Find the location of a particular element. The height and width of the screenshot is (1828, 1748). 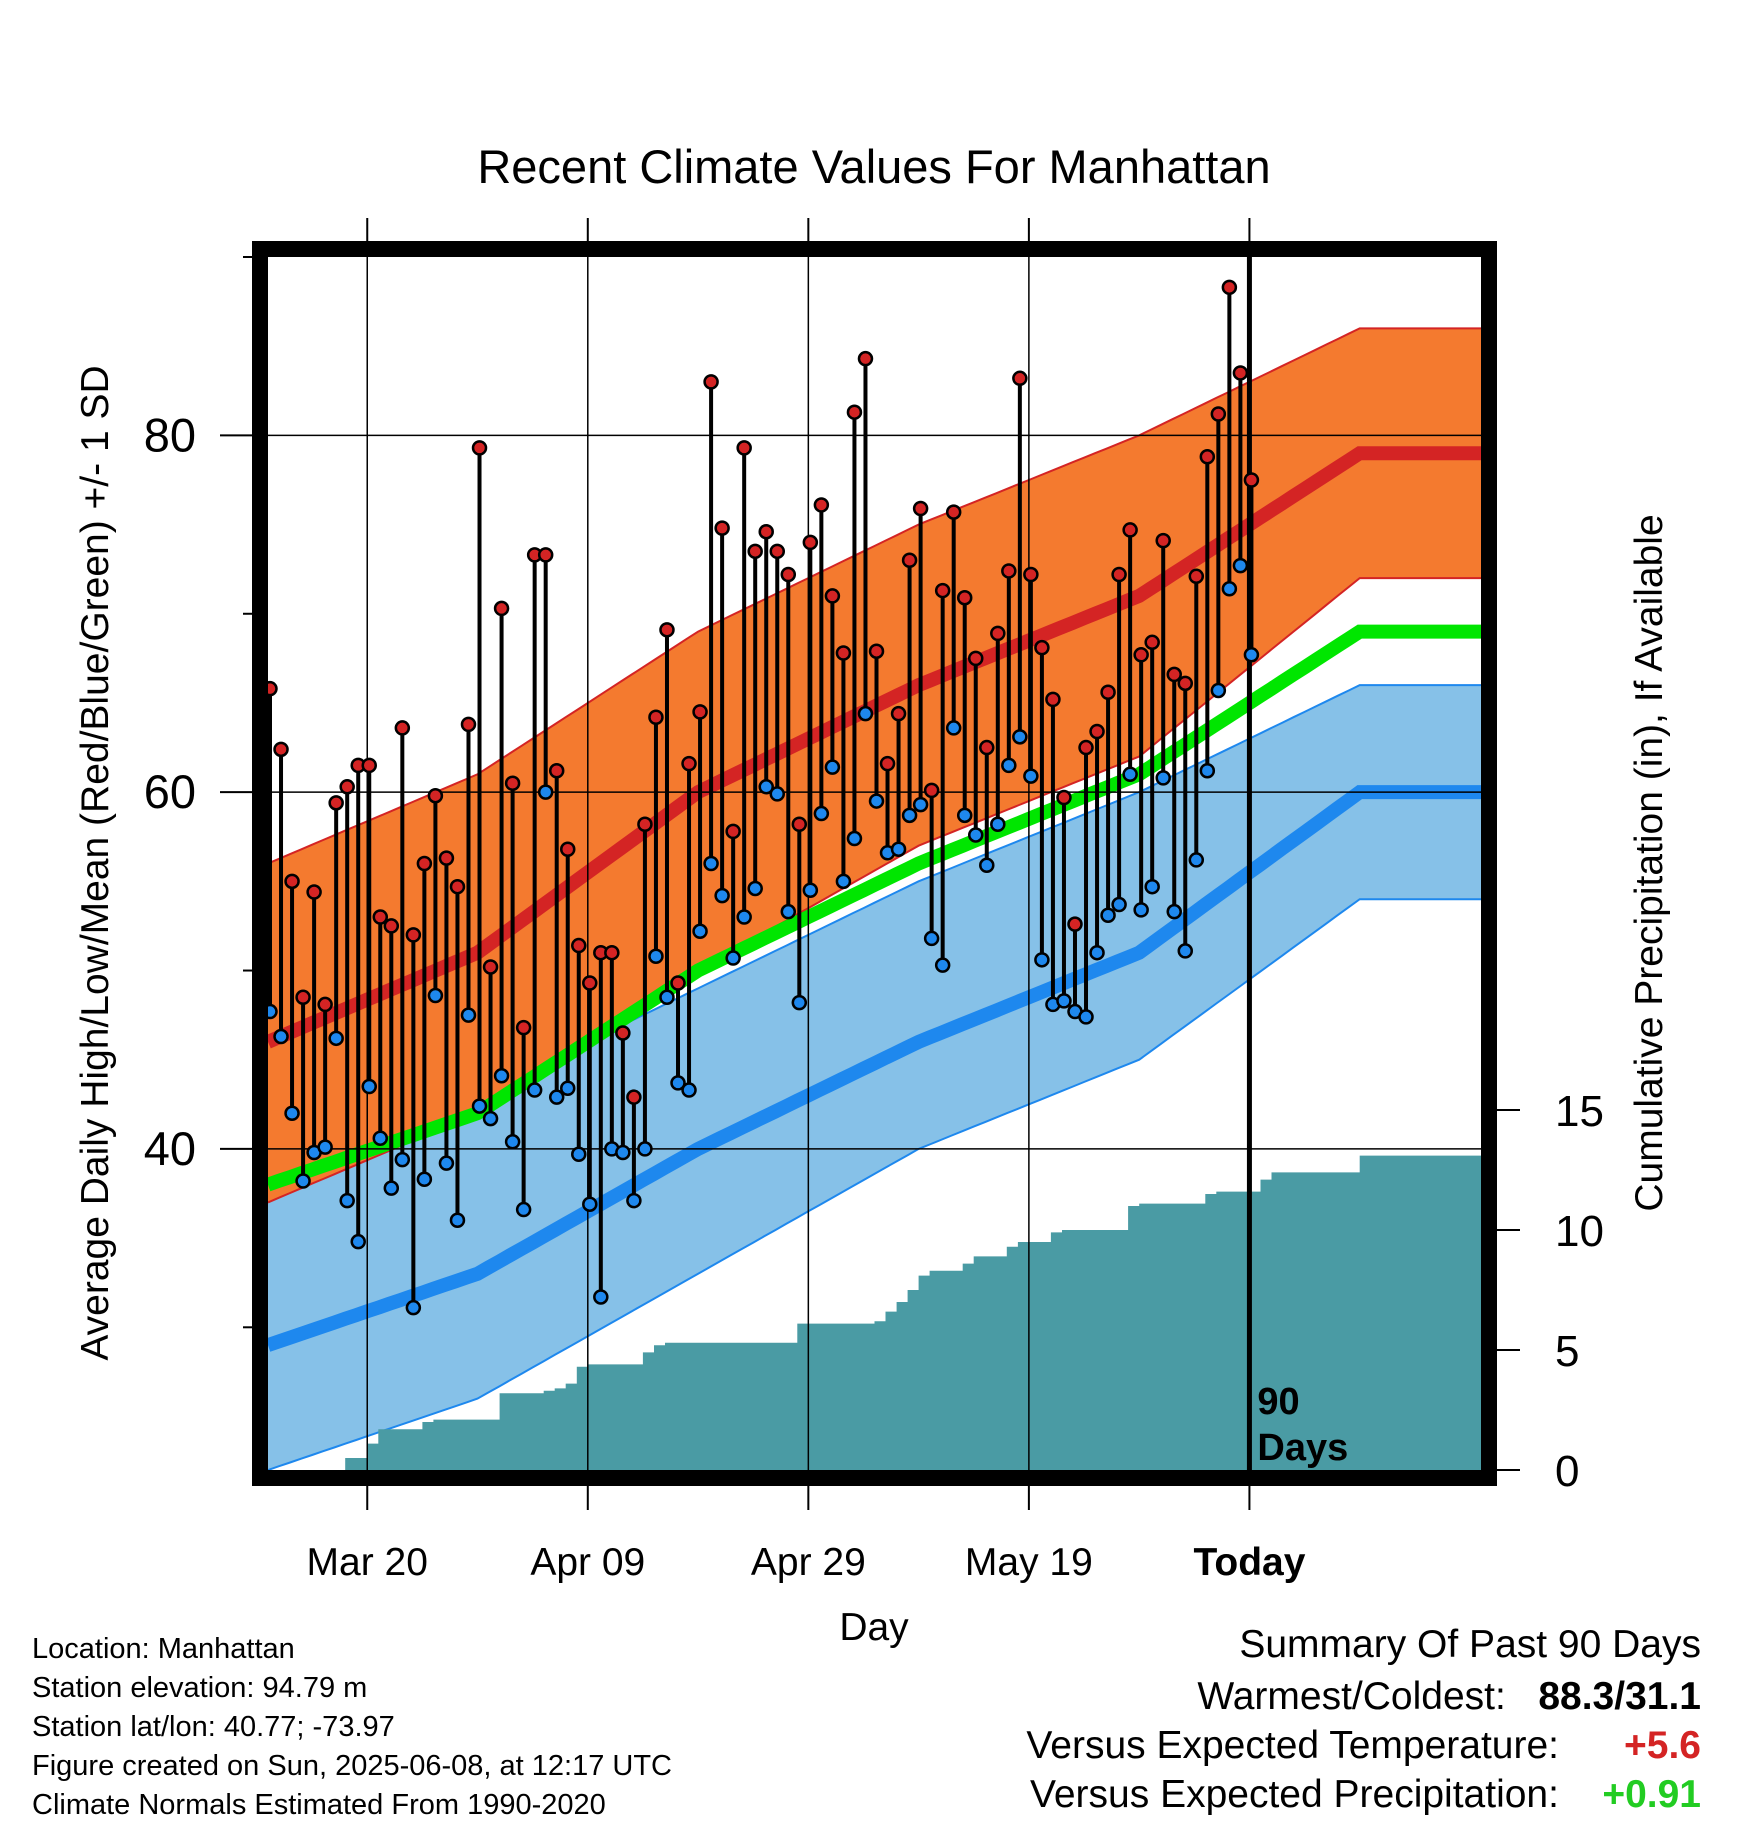

x-tick-label: Today is located at coordinates (1249, 1562).